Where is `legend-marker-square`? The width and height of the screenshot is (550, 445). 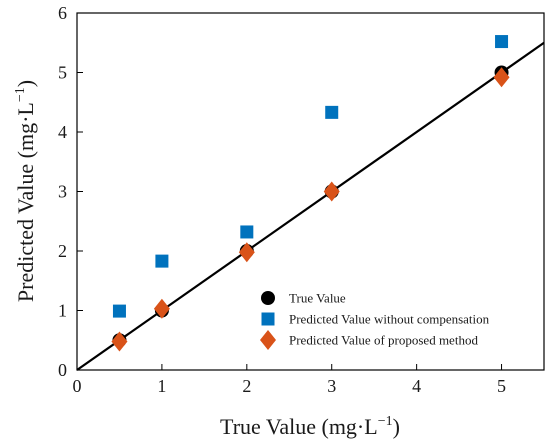
legend-marker-square is located at coordinates (268, 319).